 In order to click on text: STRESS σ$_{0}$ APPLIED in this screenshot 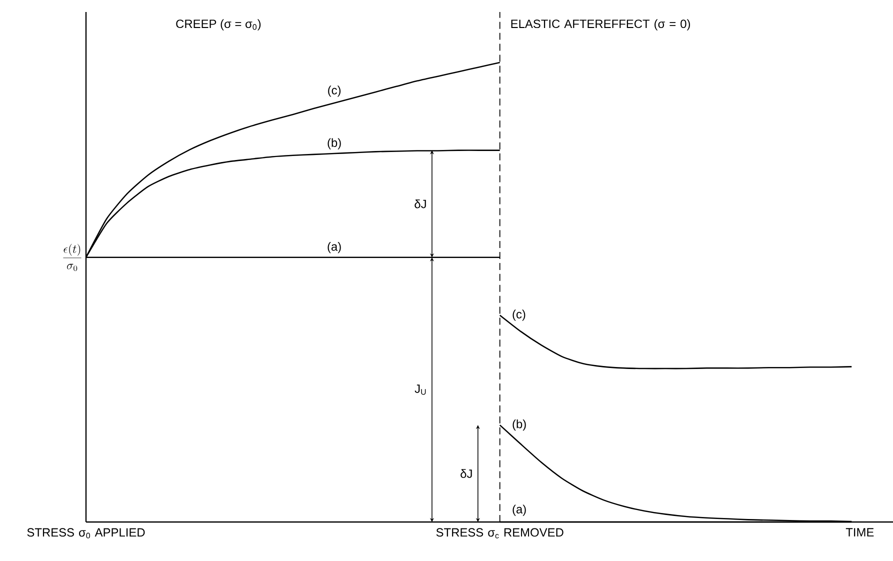, I will do `click(86, 533)`.